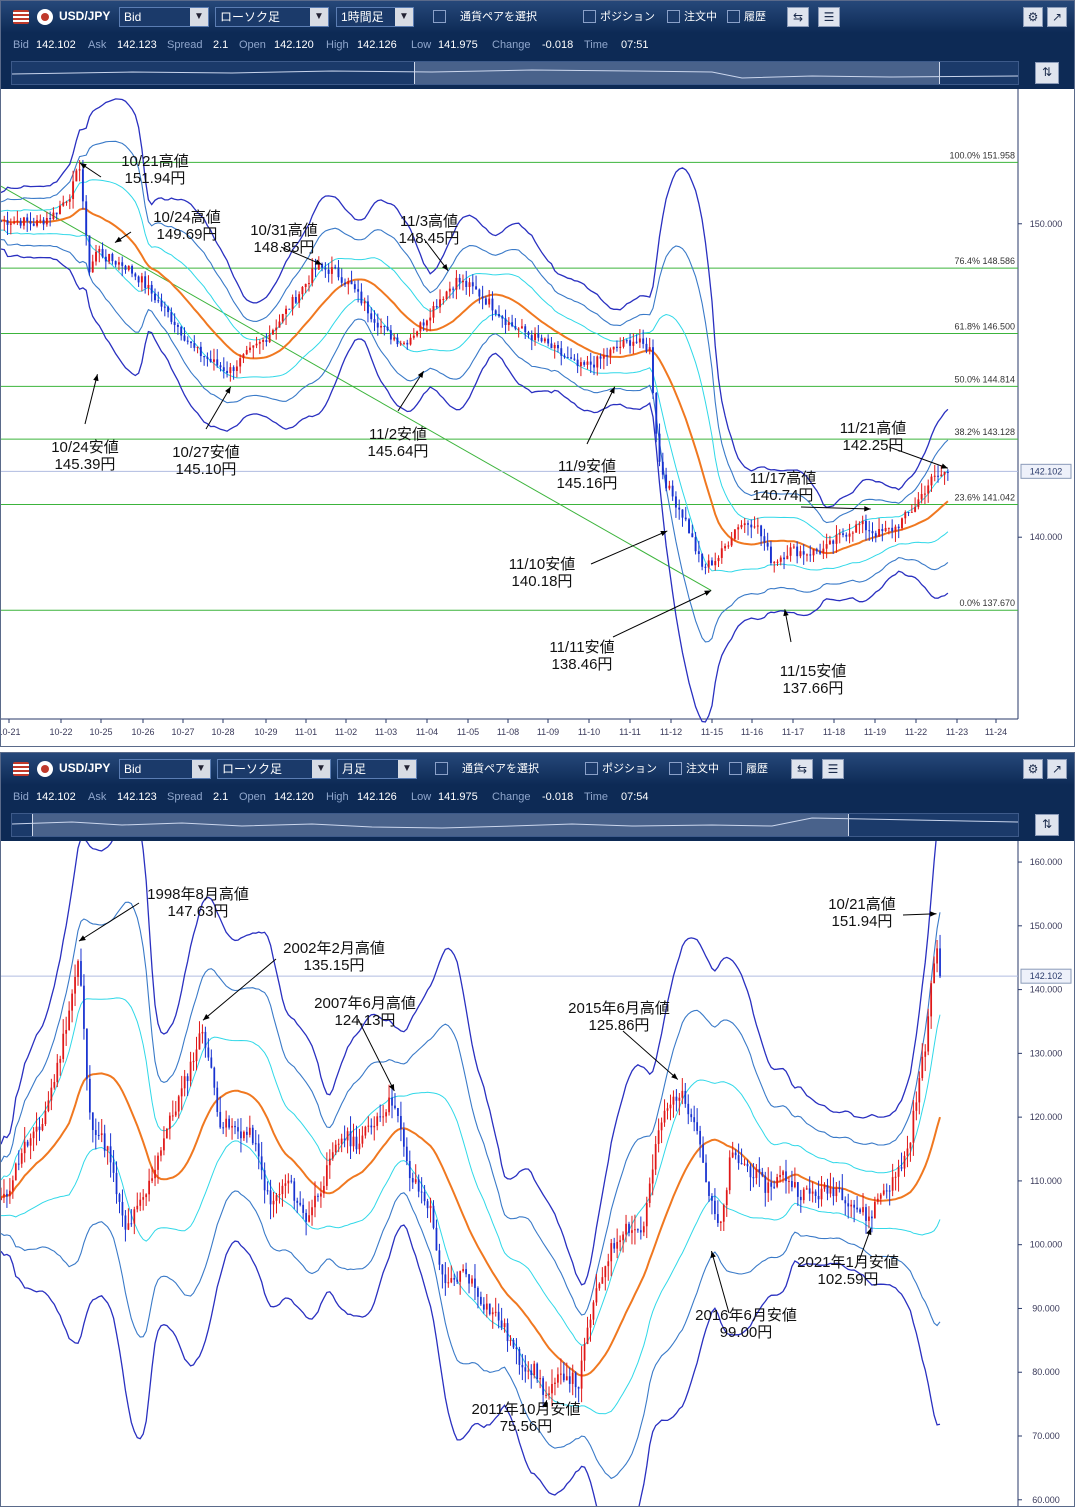 Image resolution: width=1075 pixels, height=1507 pixels. Describe the element at coordinates (377, 769) in the screenshot. I see `timeframe-select: 月足 ▼` at that location.